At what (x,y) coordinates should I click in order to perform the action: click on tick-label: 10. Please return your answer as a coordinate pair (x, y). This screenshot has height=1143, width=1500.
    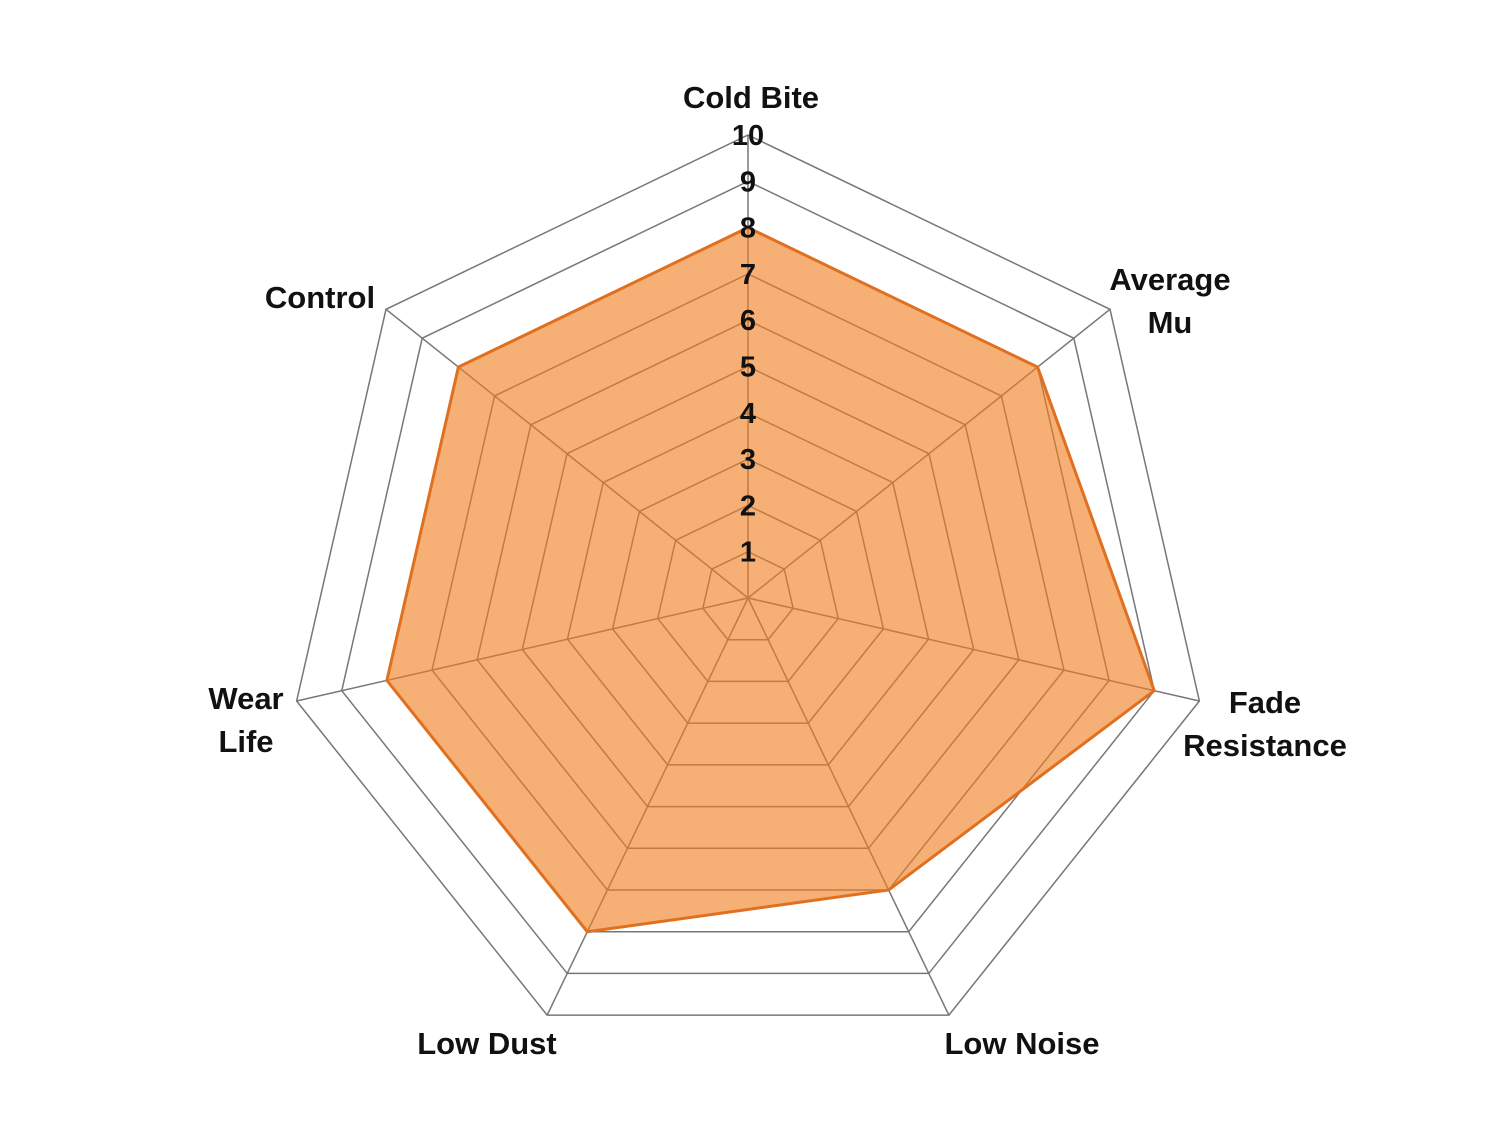
    Looking at the image, I should click on (748, 136).